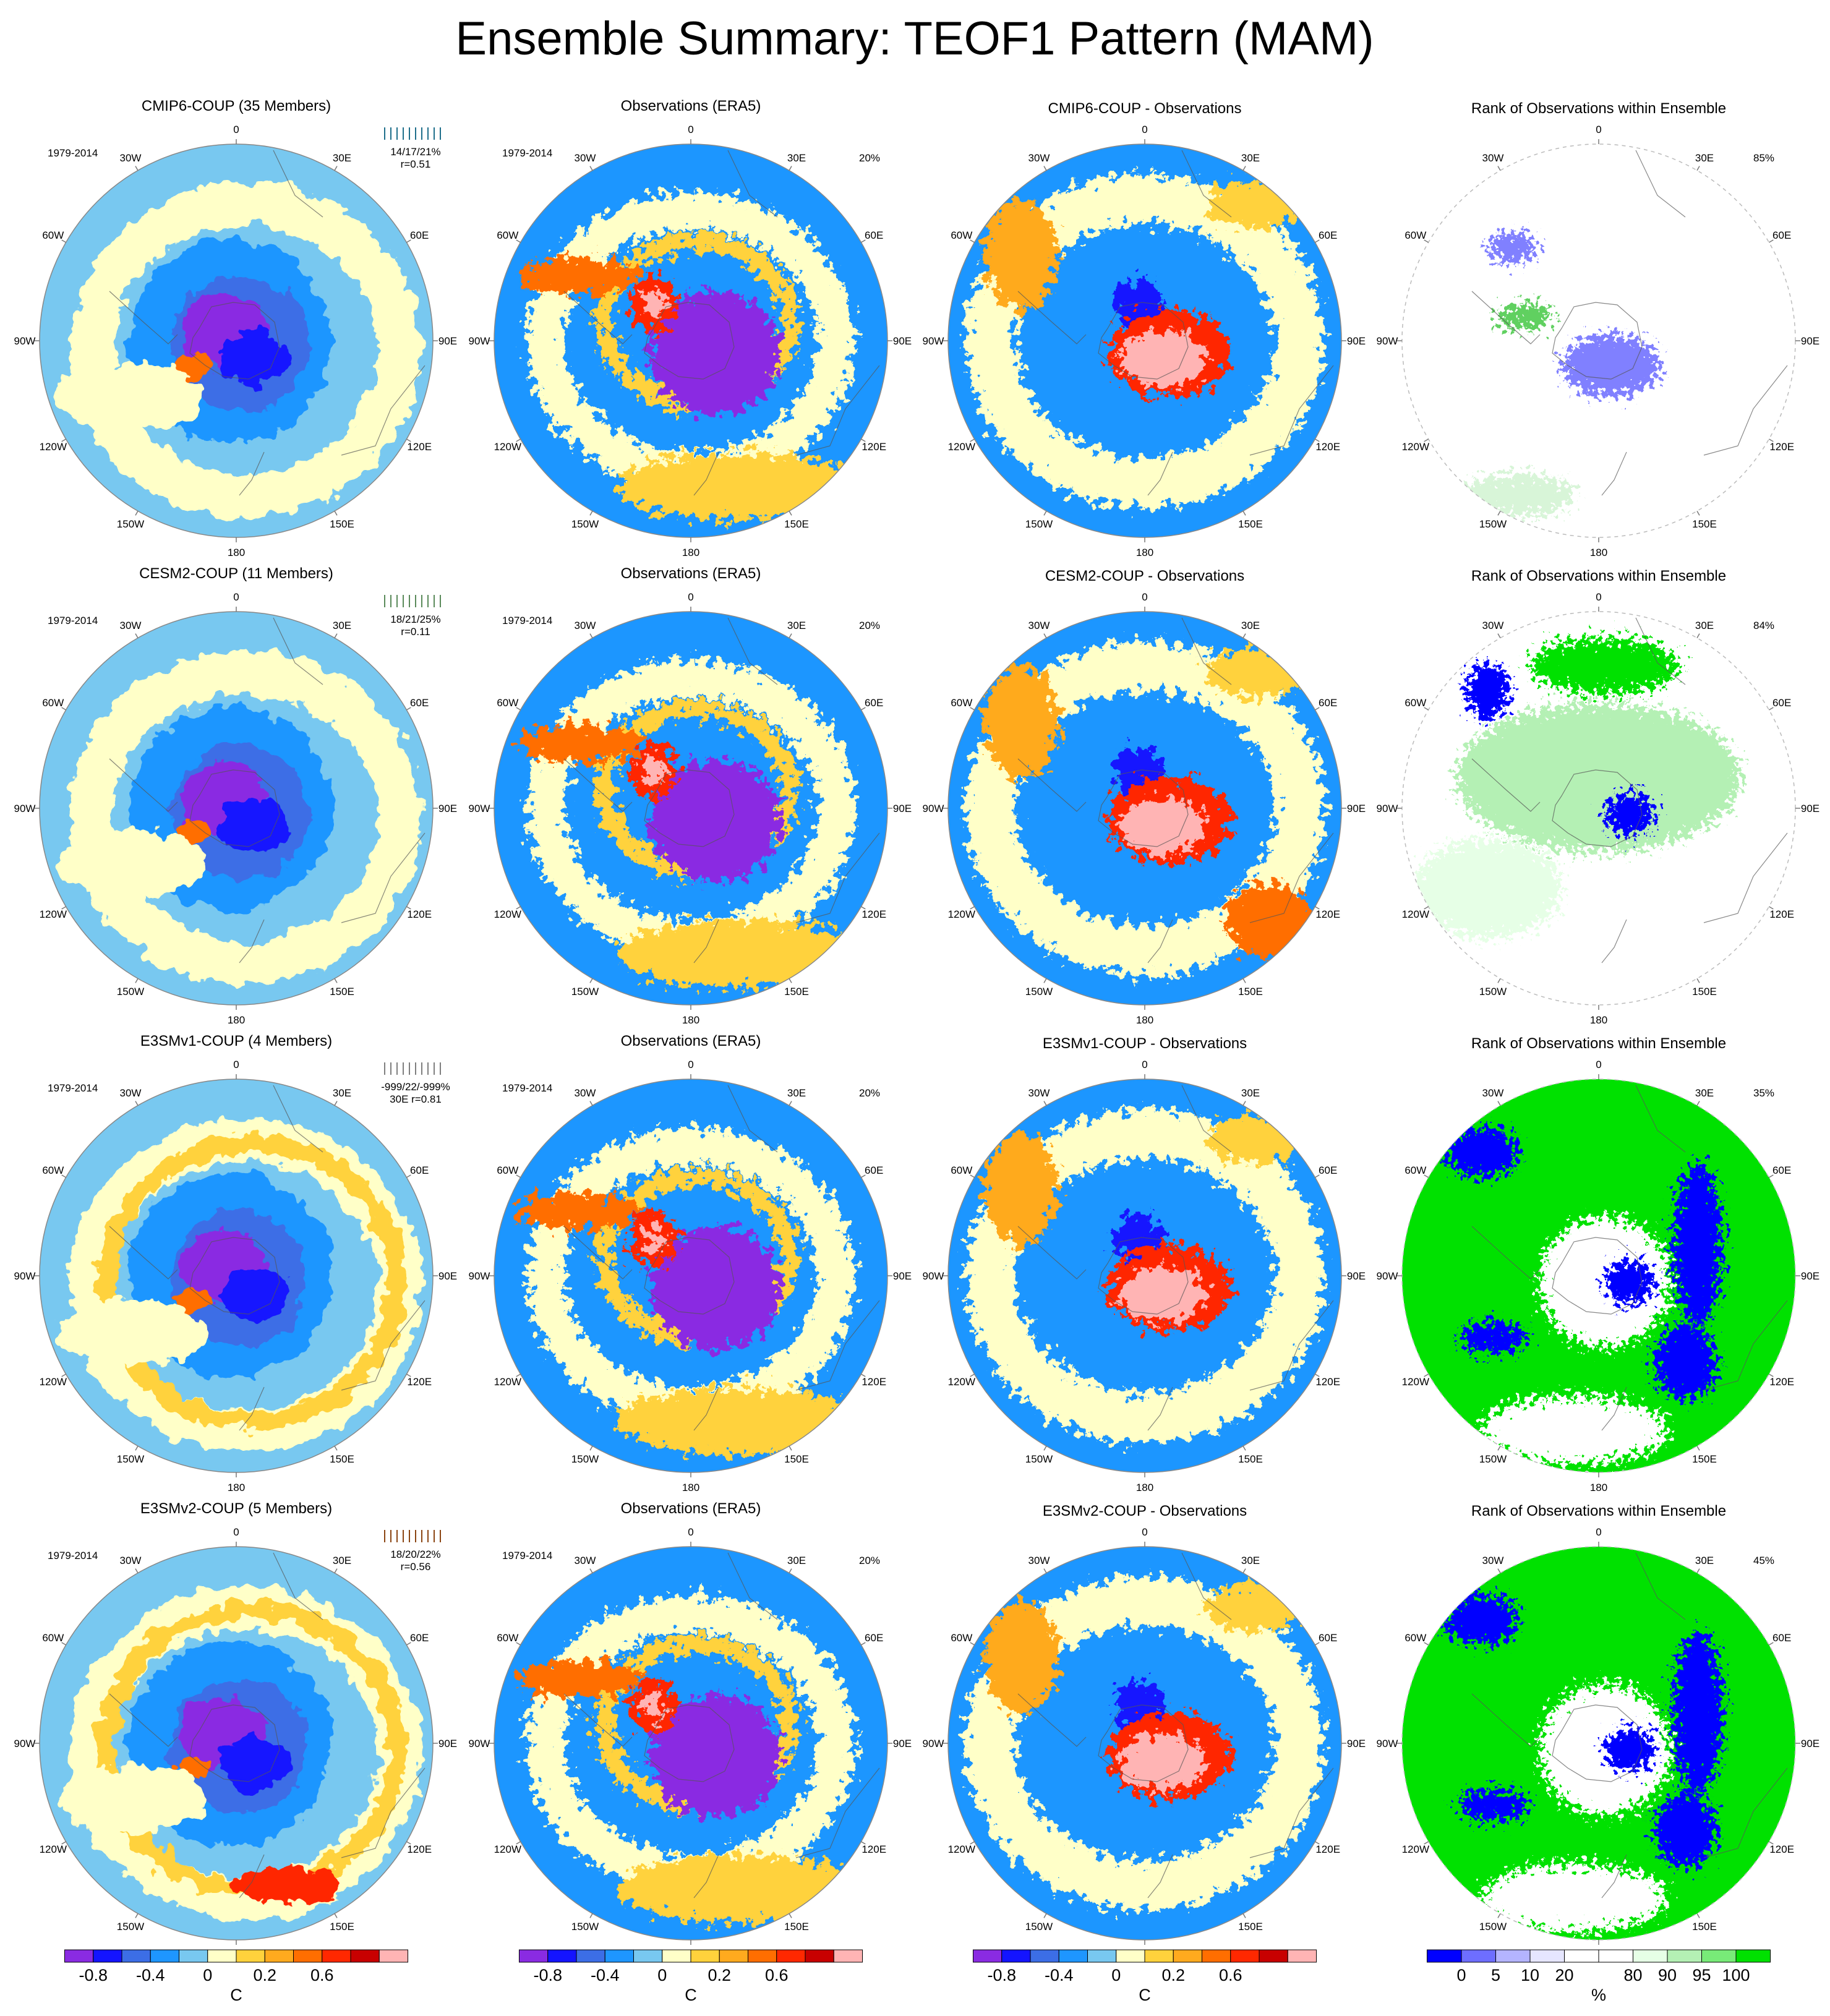 The height and width of the screenshot is (2016, 1830). Describe the element at coordinates (1763, 625) in the screenshot. I see `rank-percent: 84%` at that location.